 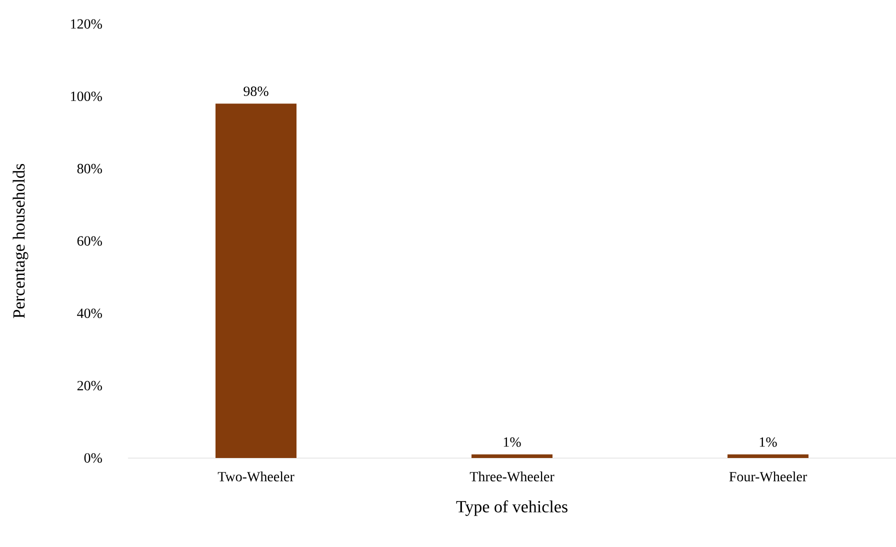 I want to click on x-tick-label: Four-Wheeler, so click(x=768, y=477).